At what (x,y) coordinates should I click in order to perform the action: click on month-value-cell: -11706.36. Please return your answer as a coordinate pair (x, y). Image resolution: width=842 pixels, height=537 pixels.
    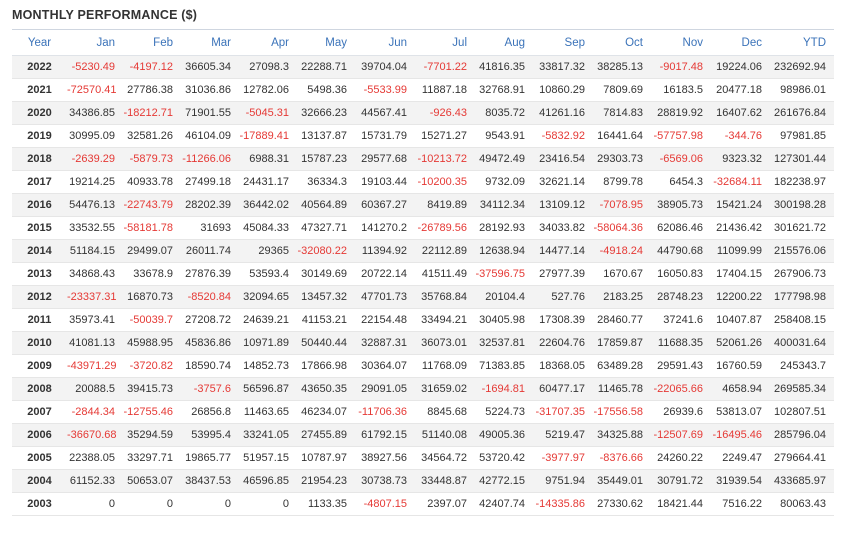
    Looking at the image, I should click on (385, 412).